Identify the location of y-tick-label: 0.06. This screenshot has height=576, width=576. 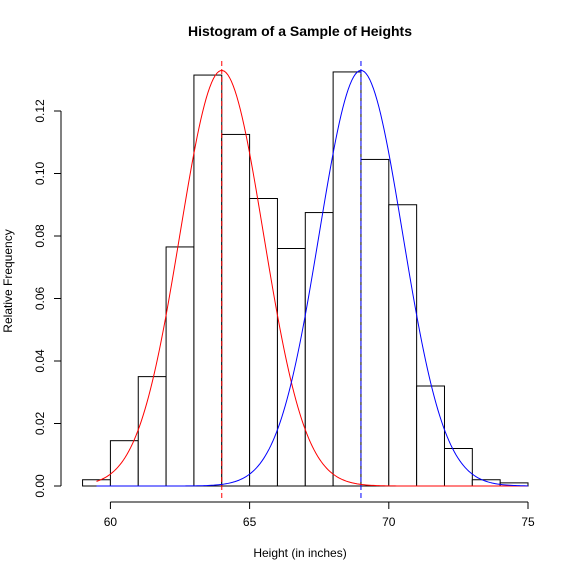
(40, 298).